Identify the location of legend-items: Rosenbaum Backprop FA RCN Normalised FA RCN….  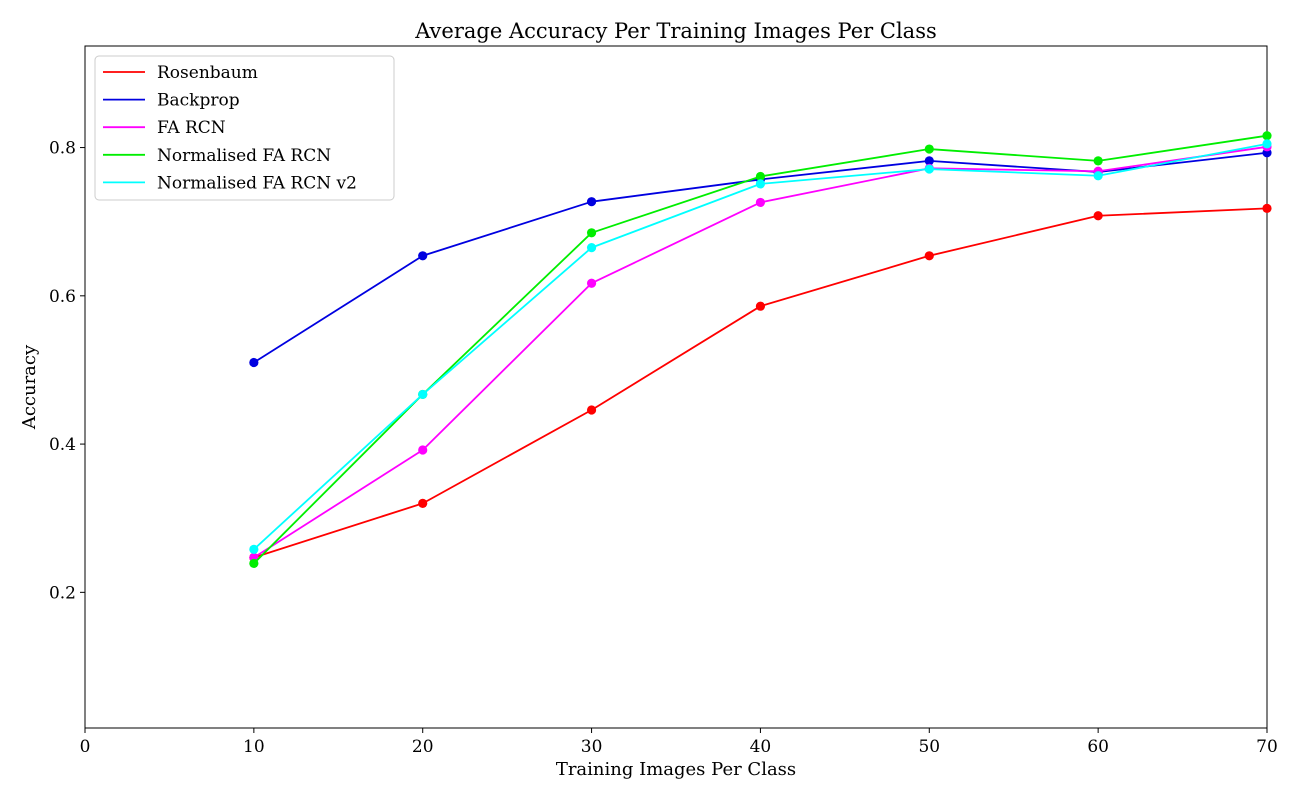
(230, 128).